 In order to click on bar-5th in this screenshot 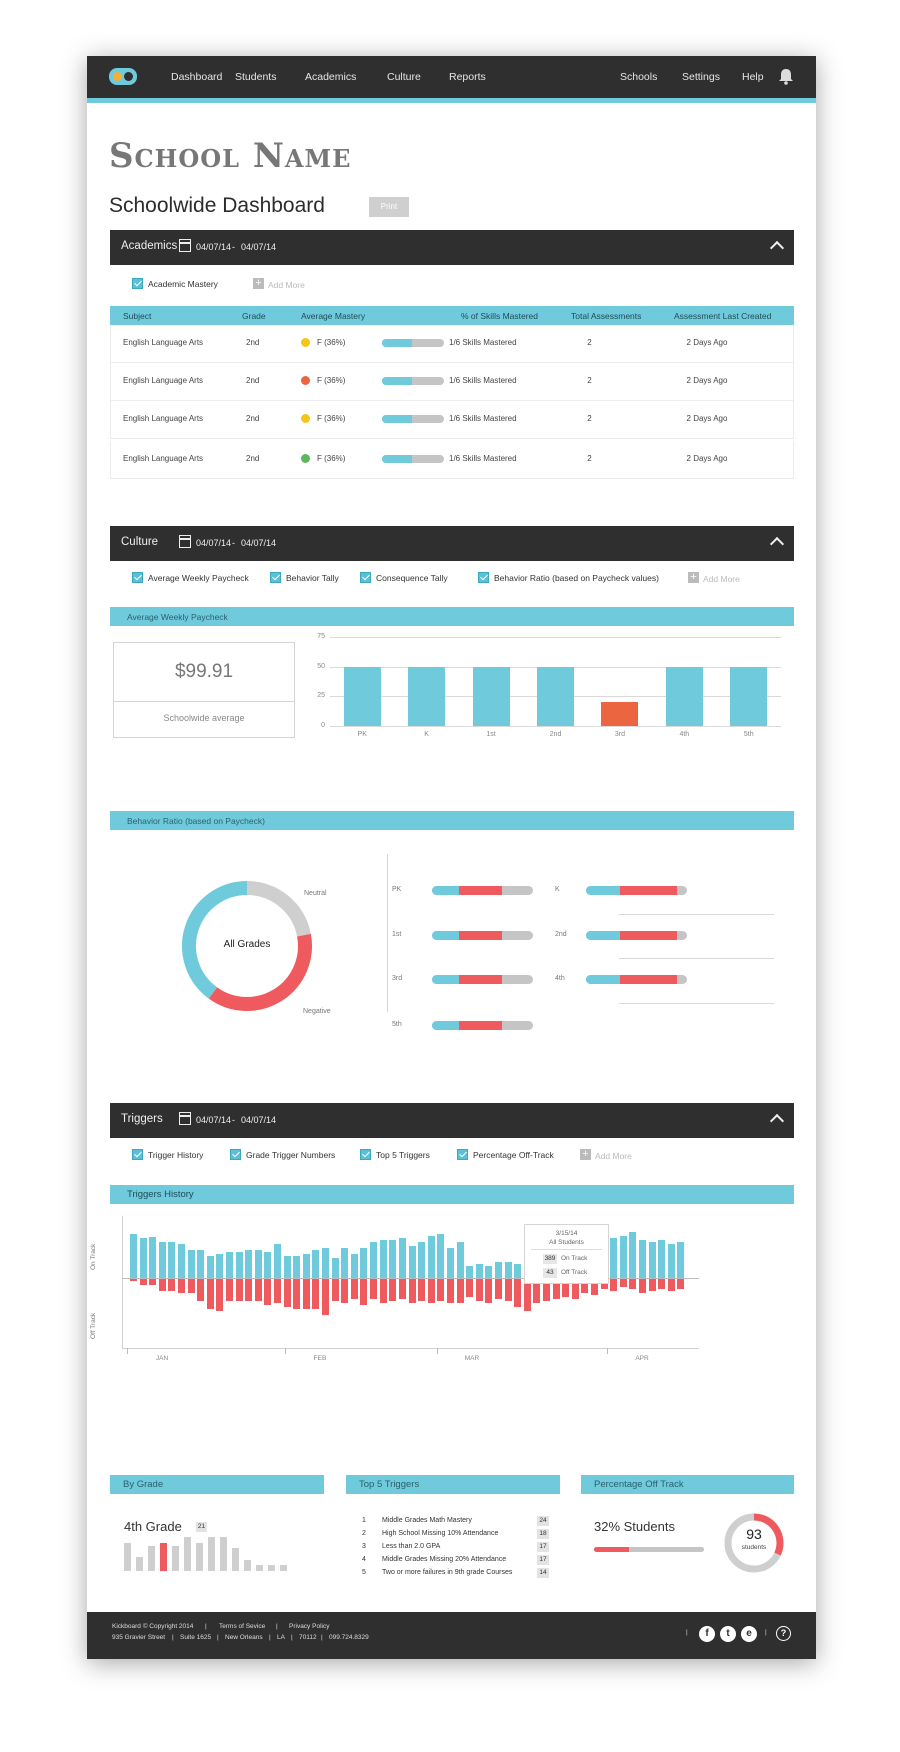, I will do `click(749, 696)`.